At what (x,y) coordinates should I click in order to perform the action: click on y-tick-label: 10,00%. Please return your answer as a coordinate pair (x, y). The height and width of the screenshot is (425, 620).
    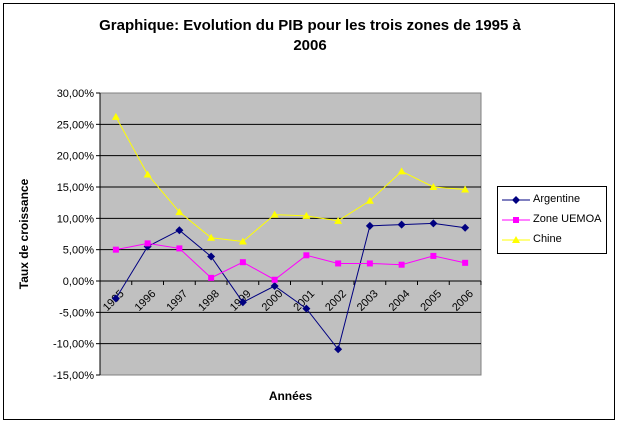
    Looking at the image, I should click on (76, 219).